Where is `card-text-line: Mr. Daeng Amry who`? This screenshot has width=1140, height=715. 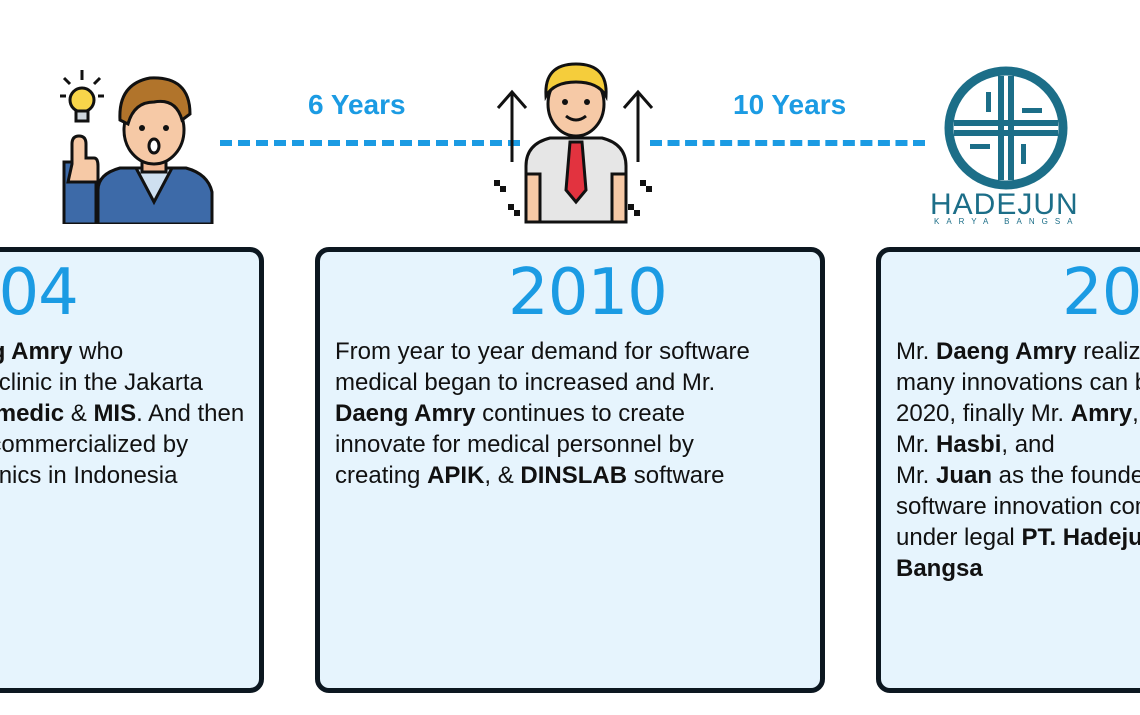 card-text-line: Mr. Daeng Amry who is located at coordinates (122, 351).